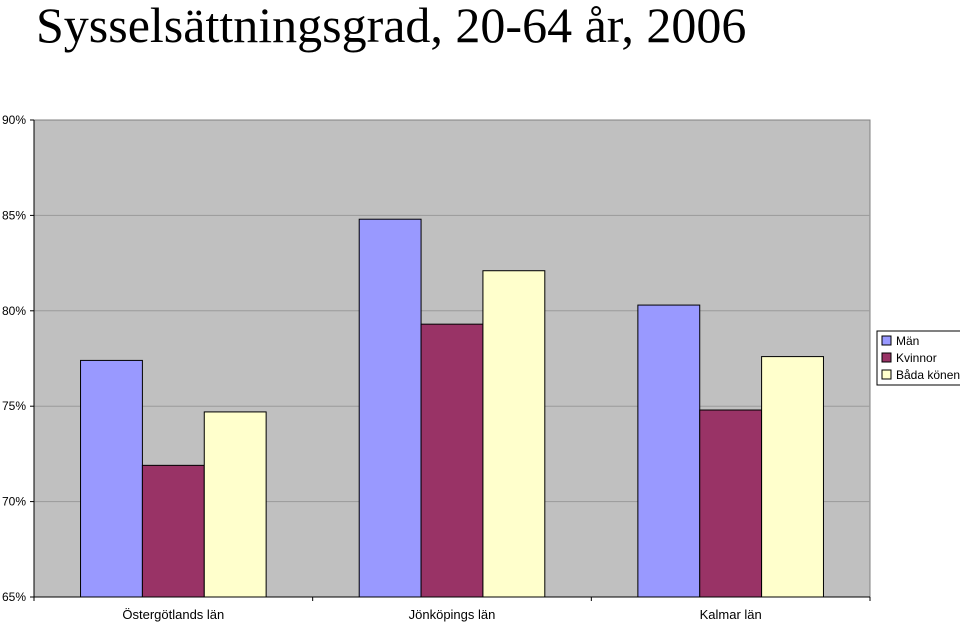  Describe the element at coordinates (14, 311) in the screenshot. I see `y-tick-label: 80%` at that location.